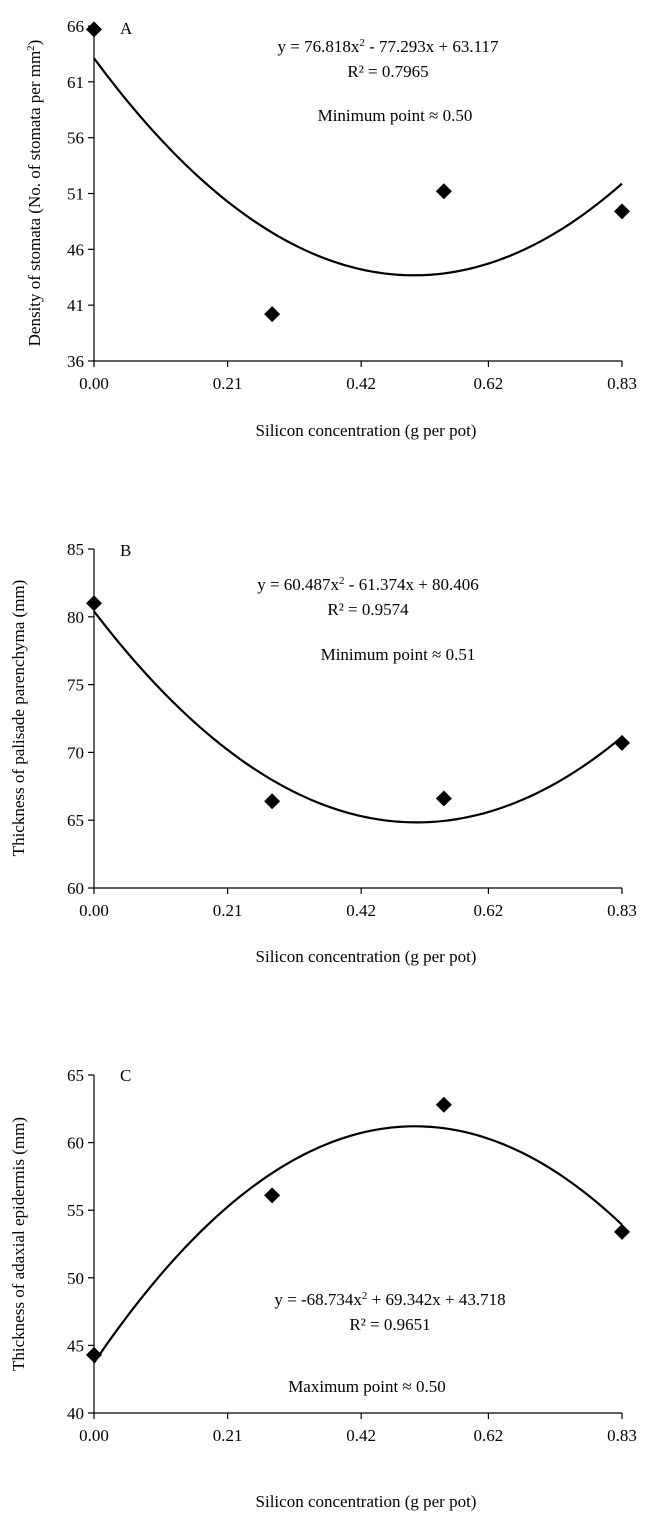 The width and height of the screenshot is (649, 1518). I want to click on y-axis-title: Thickness of palisade parenchyma (mm), so click(18, 718).